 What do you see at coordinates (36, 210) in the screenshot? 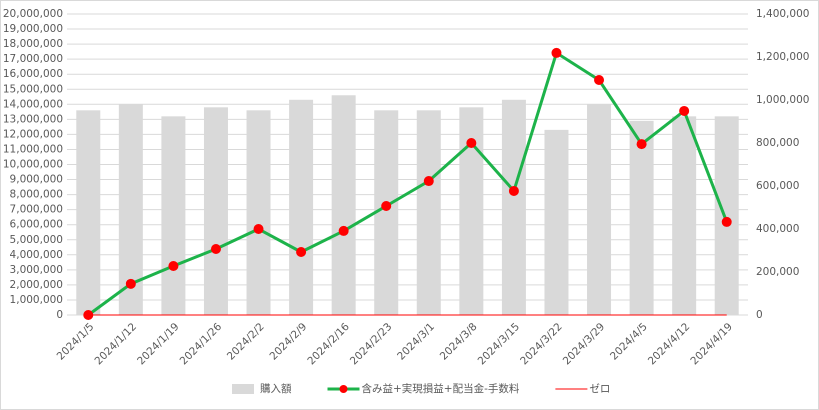
I see `y-tick-label: 7,000,000` at bounding box center [36, 210].